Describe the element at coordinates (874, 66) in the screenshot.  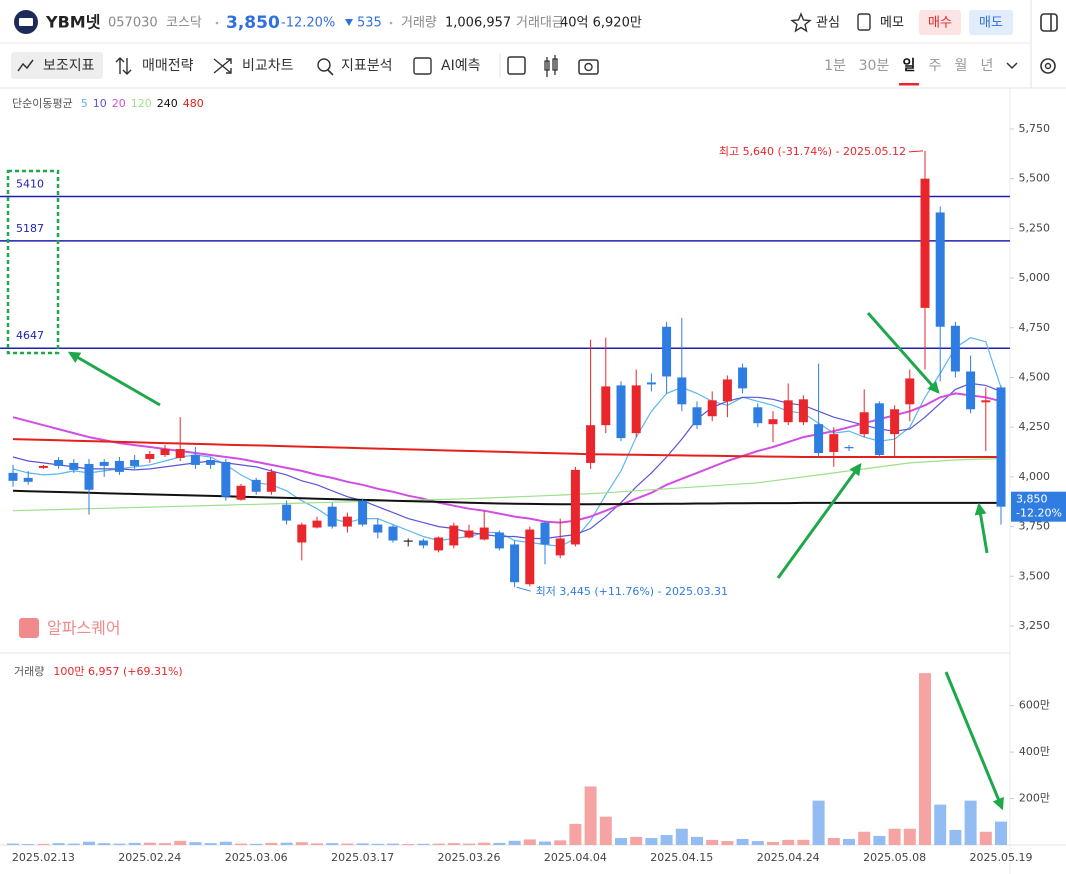
I see `period-button: 30분` at that location.